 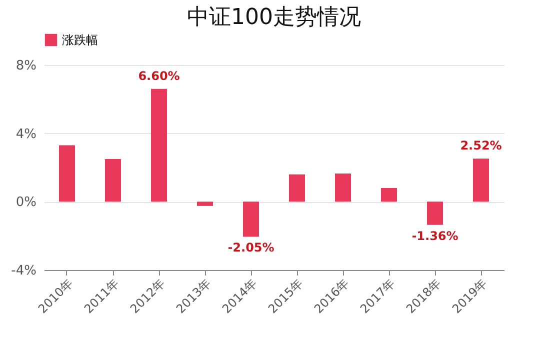 I want to click on data-label: -1.36%, so click(x=435, y=235).